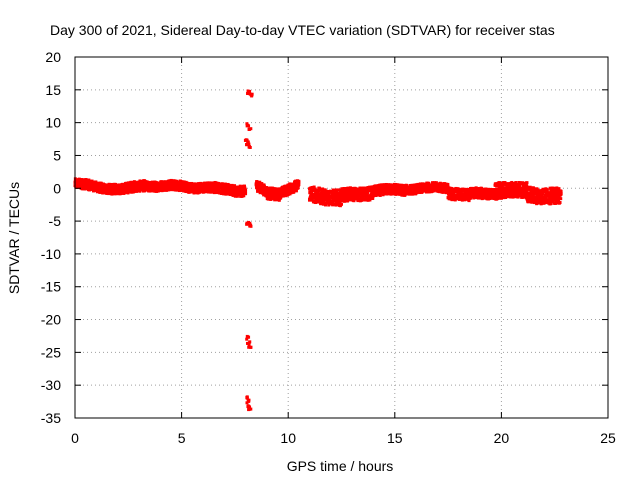 The width and height of the screenshot is (640, 480). What do you see at coordinates (51, 237) in the screenshot?
I see `y-tick-labels: 20 15 10 5 0 -5 -10 -15 -20 -25 -30 -35` at bounding box center [51, 237].